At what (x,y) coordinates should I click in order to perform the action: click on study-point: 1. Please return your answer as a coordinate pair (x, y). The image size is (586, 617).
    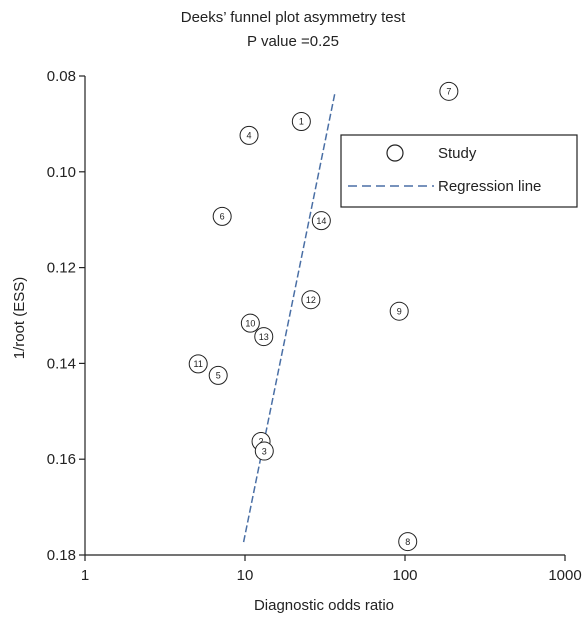
    Looking at the image, I should click on (301, 122).